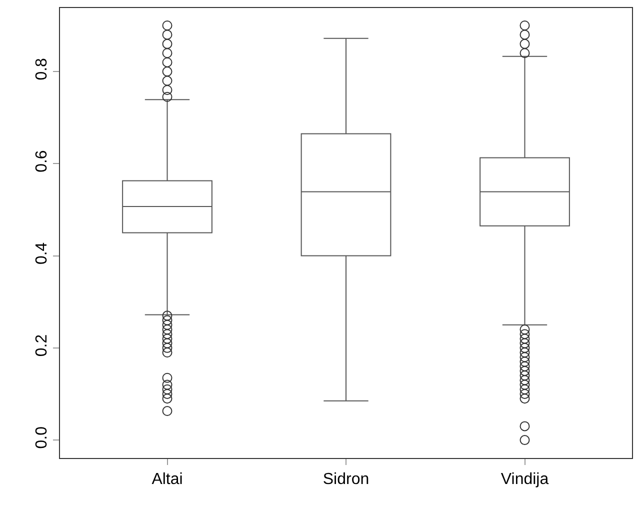 The width and height of the screenshot is (642, 514). What do you see at coordinates (42, 437) in the screenshot?
I see `y-tick-label: 0.0` at bounding box center [42, 437].